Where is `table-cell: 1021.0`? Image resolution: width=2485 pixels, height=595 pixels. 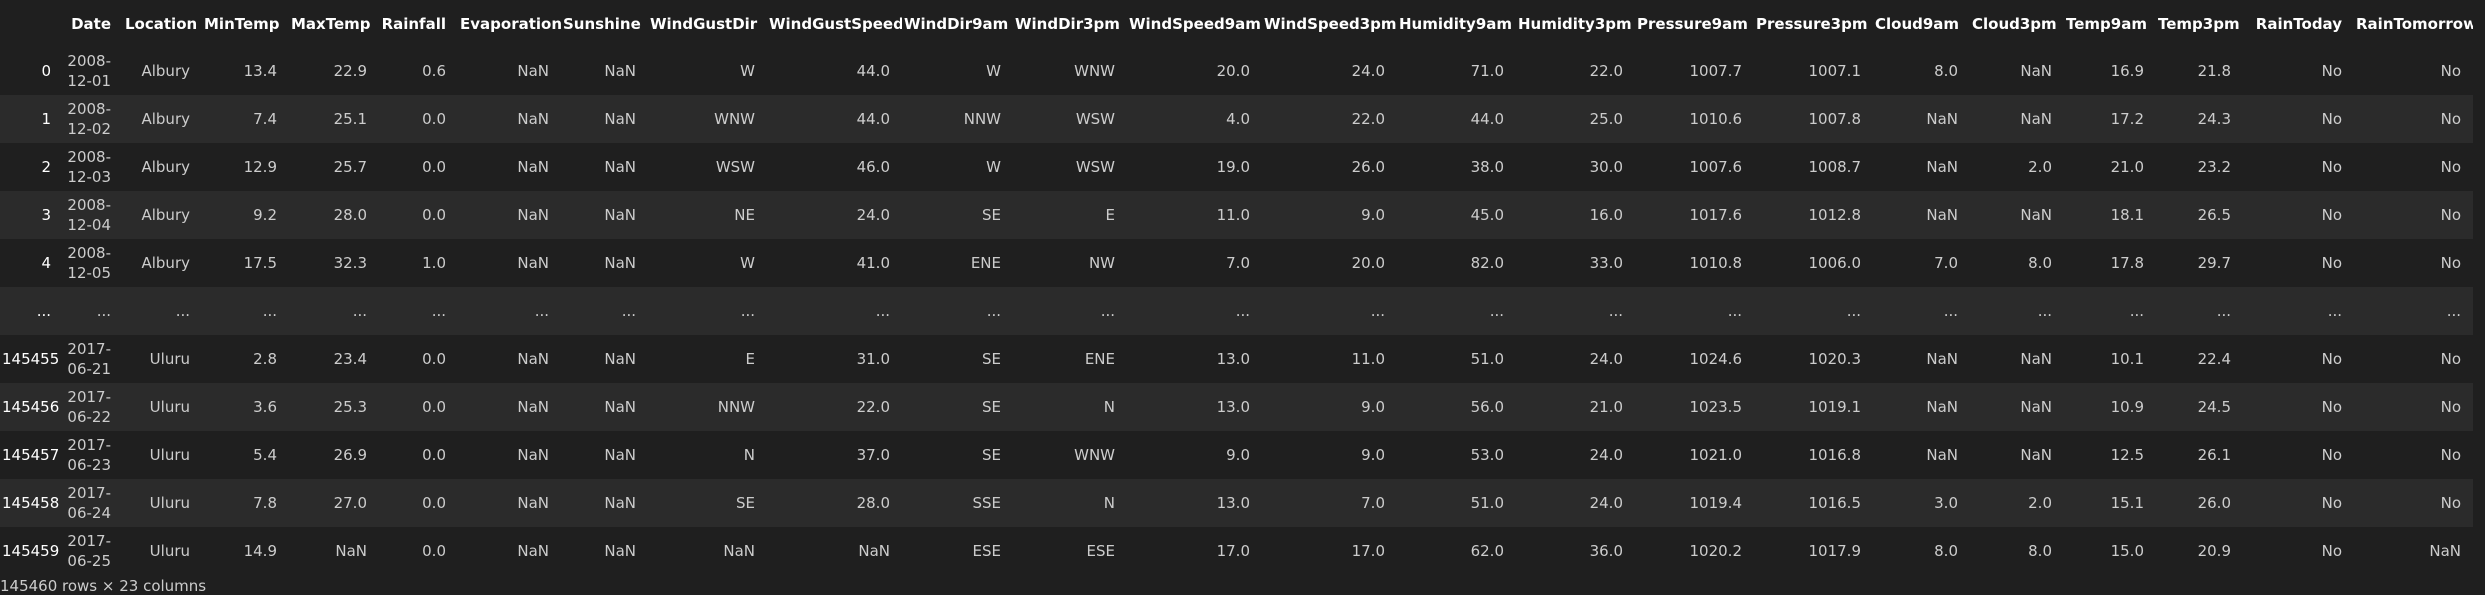
table-cell: 1021.0 is located at coordinates (1716, 455).